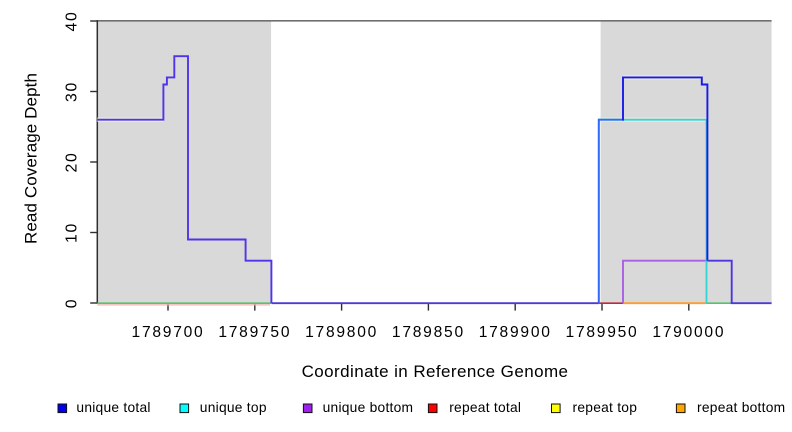 The height and width of the screenshot is (432, 792). I want to click on svg-text: 1789850, so click(428, 332).